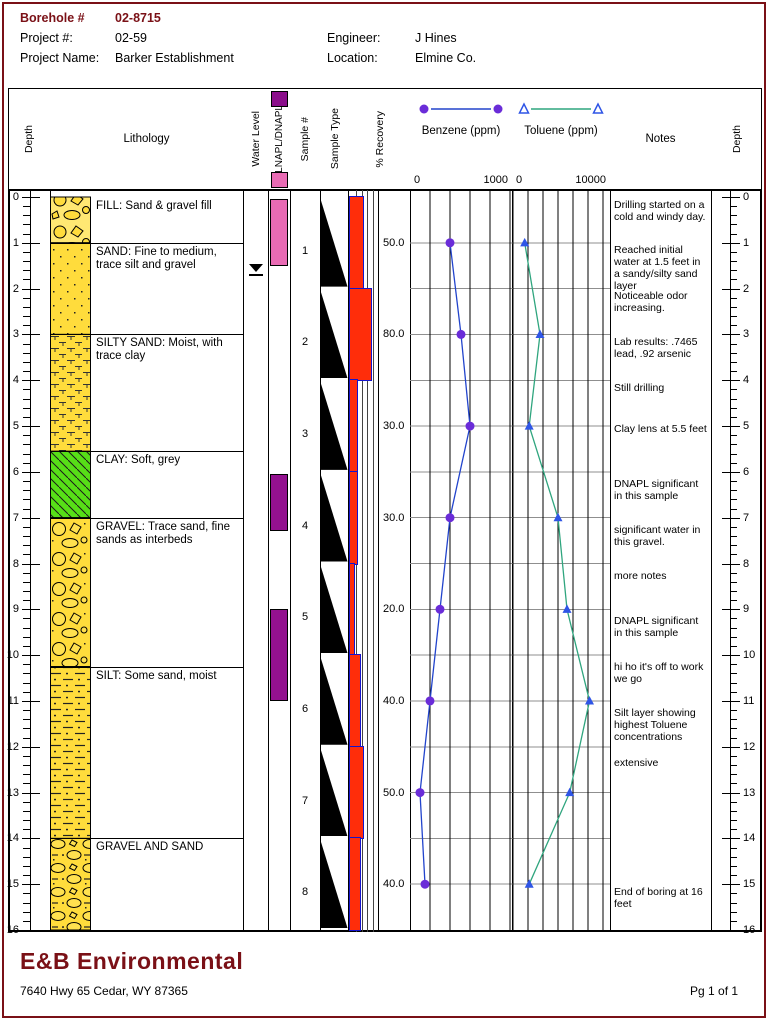  Describe the element at coordinates (150, 847) in the screenshot. I see `lithology-description: GRAVEL AND SAND` at that location.